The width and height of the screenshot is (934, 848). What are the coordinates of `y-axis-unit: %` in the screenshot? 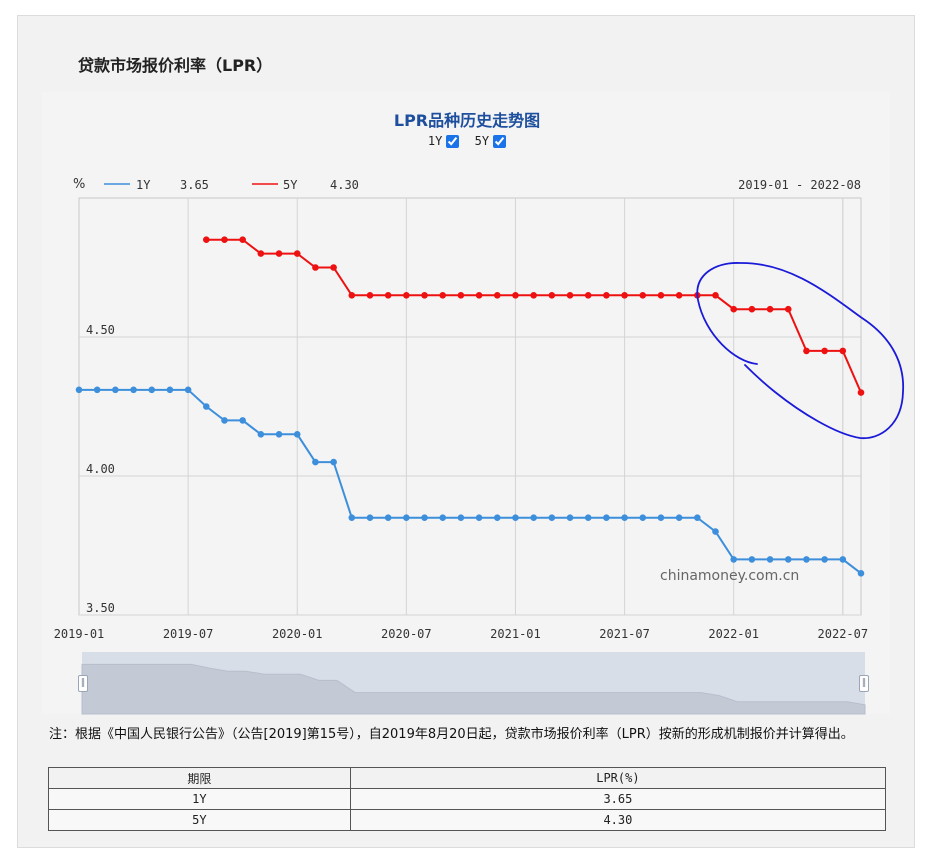 It's located at (79, 184).